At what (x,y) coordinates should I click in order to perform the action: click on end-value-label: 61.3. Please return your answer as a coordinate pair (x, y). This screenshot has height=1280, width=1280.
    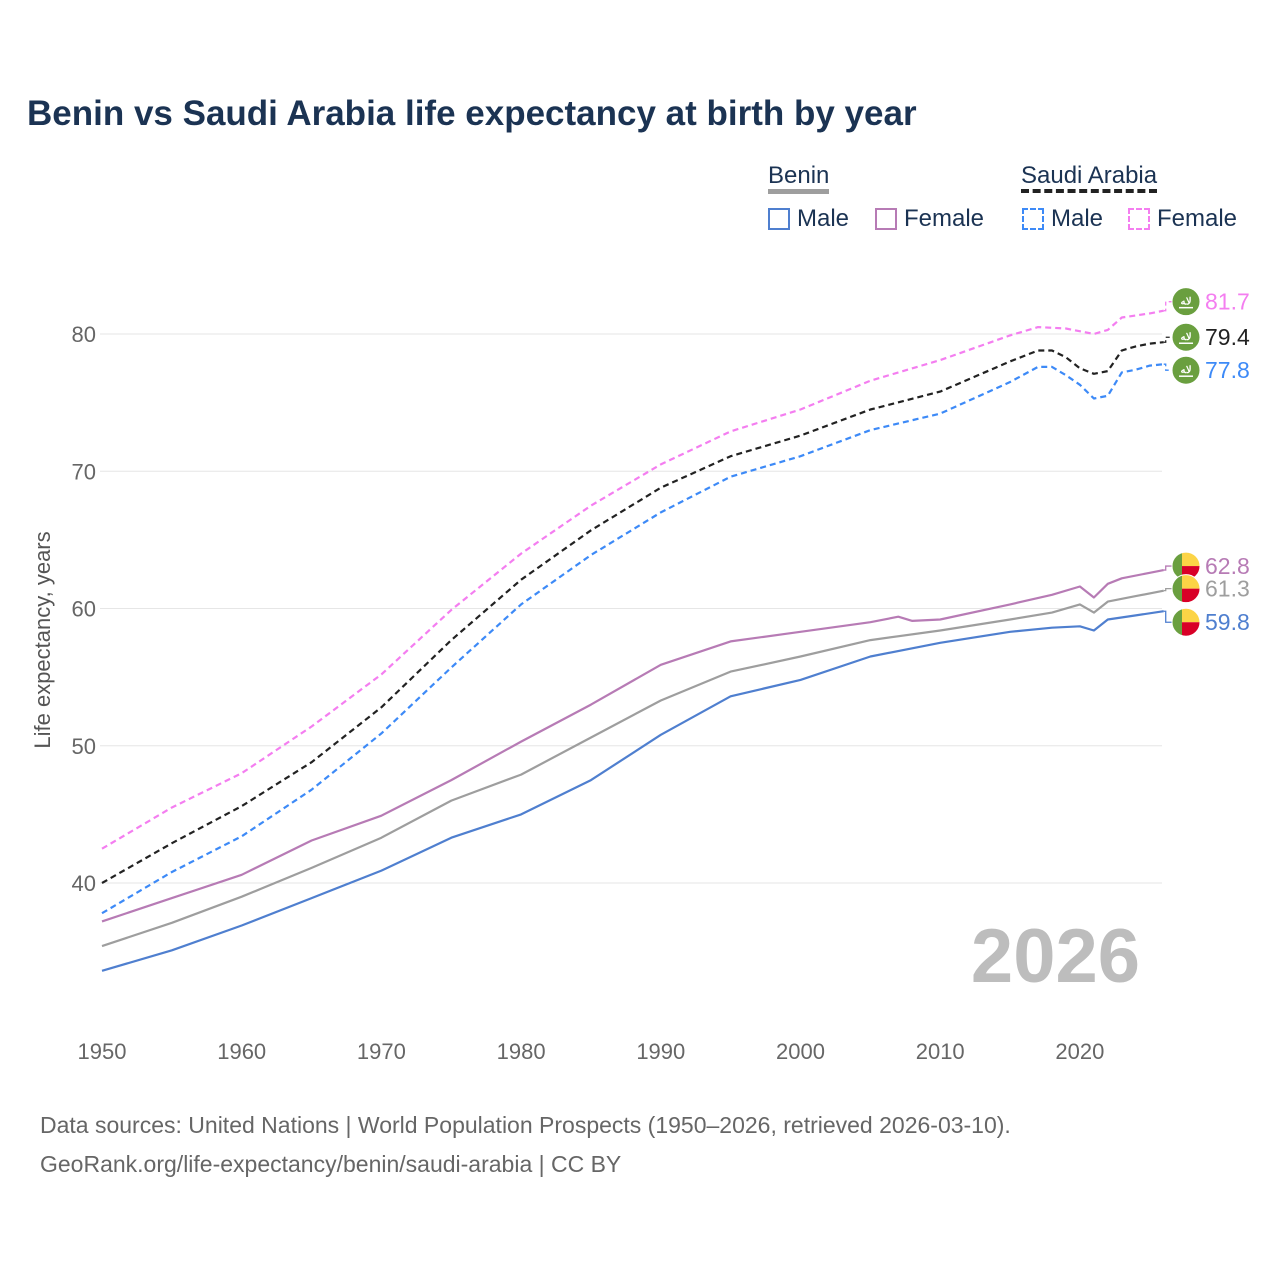
    Looking at the image, I should click on (1227, 589).